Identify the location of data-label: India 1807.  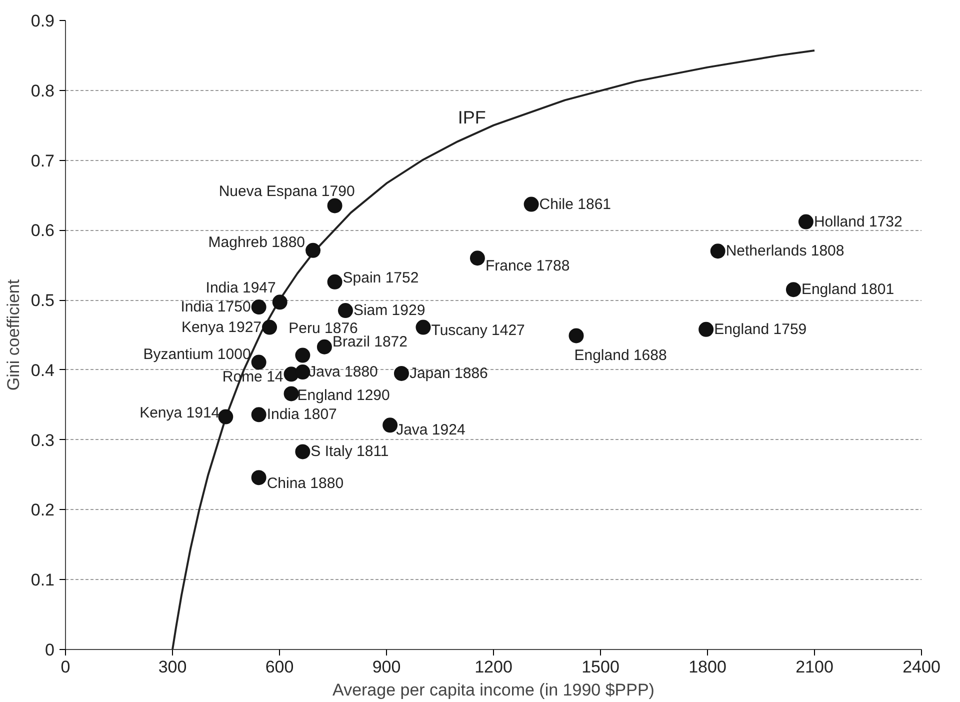
(301, 415).